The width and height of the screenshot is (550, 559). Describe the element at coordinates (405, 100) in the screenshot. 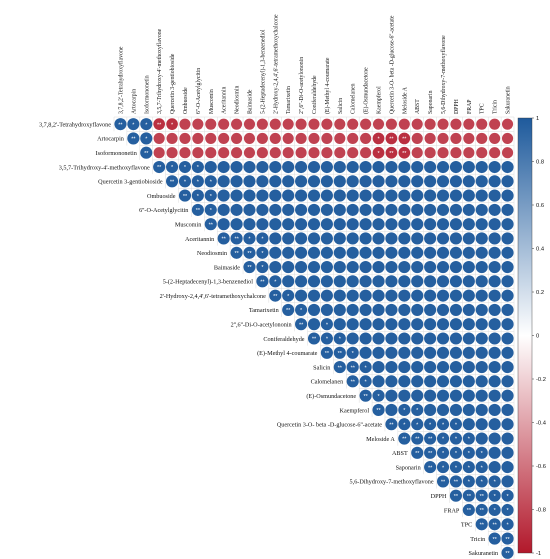

I see `column-label: Meloside A` at that location.